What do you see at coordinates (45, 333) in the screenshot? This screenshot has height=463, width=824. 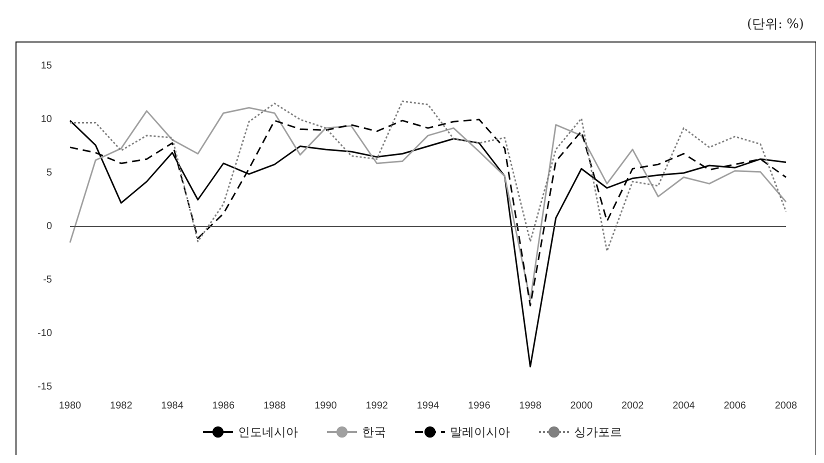 I see `y-tick-label: -10` at bounding box center [45, 333].